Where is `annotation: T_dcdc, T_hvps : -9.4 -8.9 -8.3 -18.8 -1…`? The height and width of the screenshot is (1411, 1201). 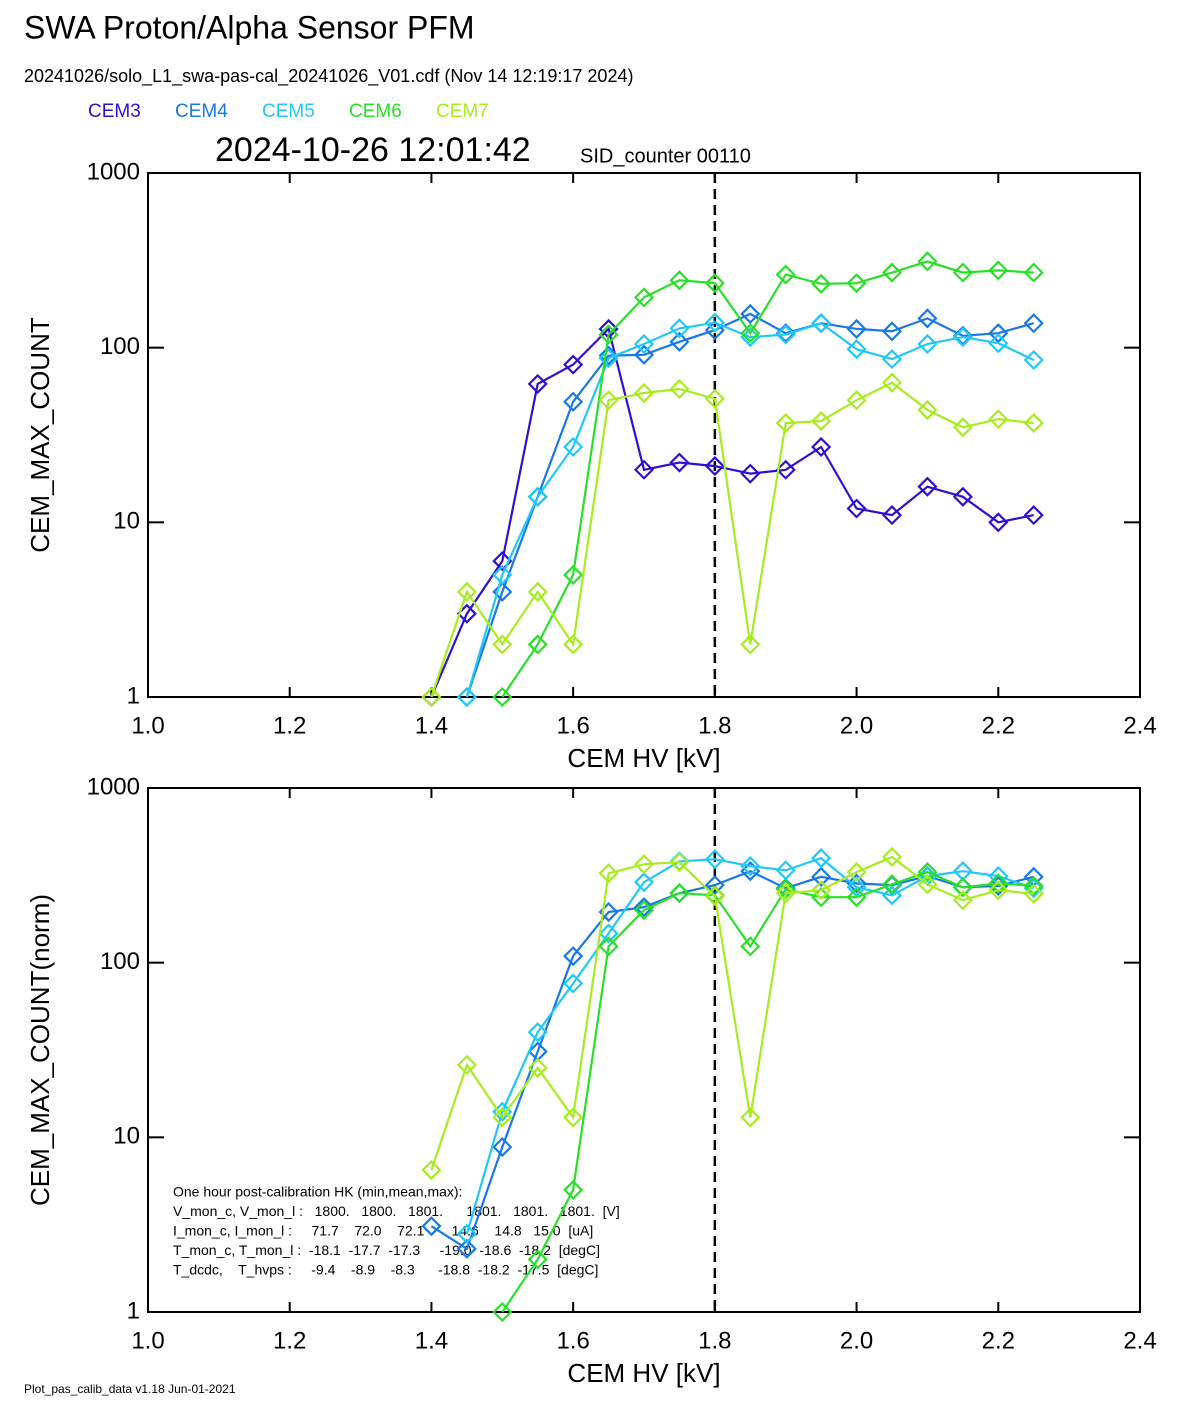
annotation: T_dcdc, T_hvps : -9.4 -8.9 -8.3 -18.8 -1… is located at coordinates (385, 1270).